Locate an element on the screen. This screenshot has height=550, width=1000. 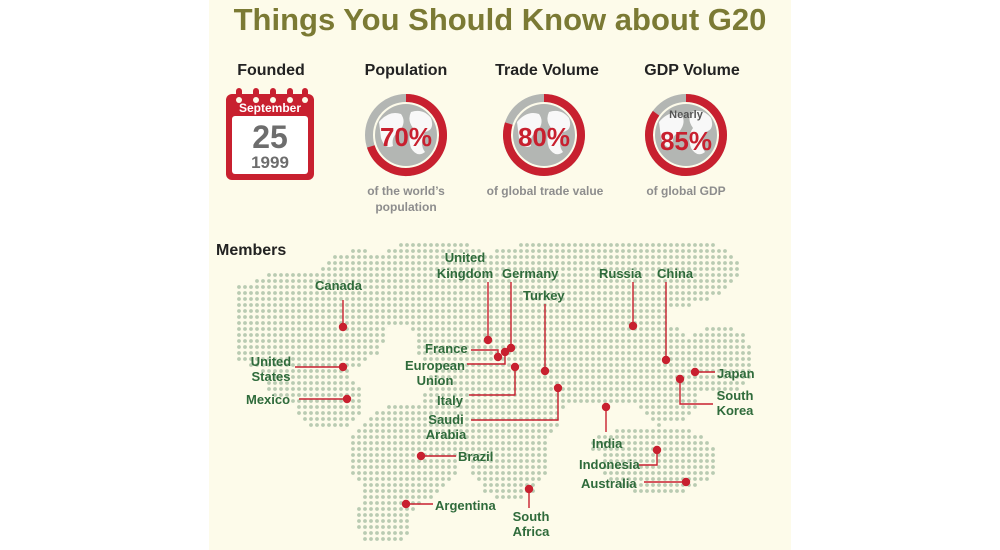
label-australia: Australia is located at coordinates (609, 483).